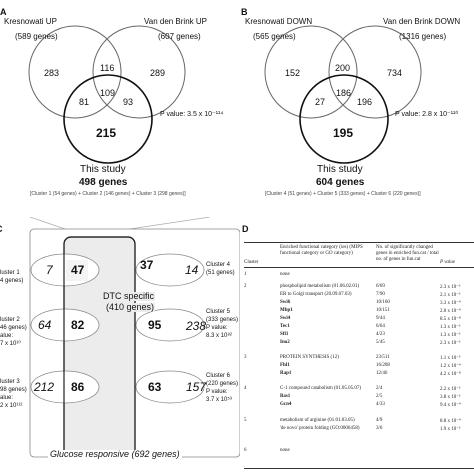 The width and height of the screenshot is (474, 474). What do you see at coordinates (13, 328) in the screenshot?
I see `cluster-2-genes: 46 genes)` at bounding box center [13, 328].